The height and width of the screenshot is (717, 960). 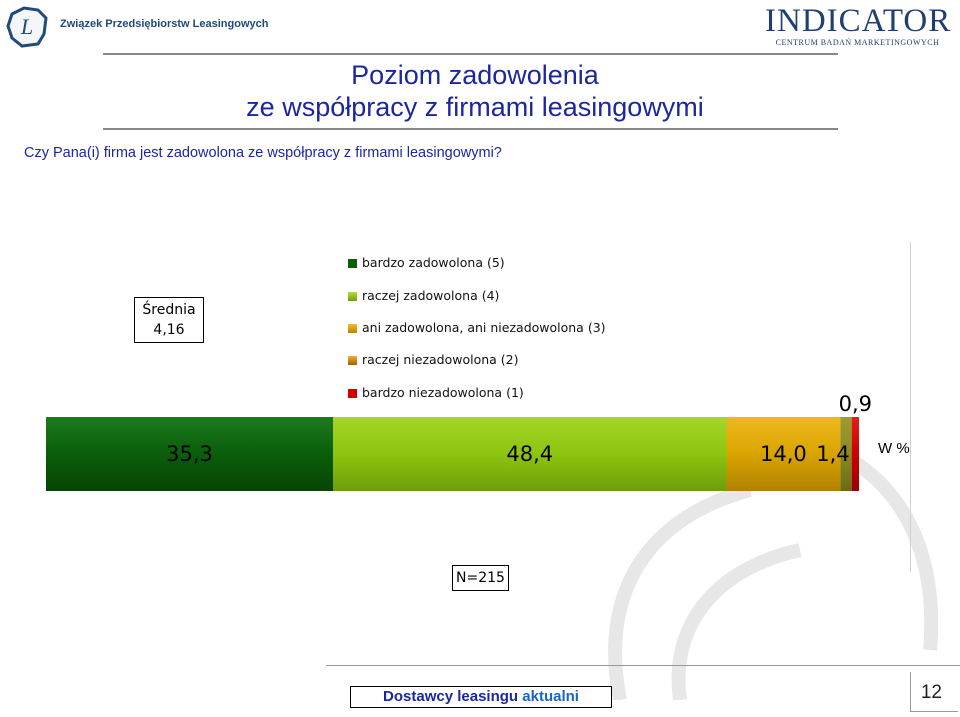 I want to click on report-label-suffix: aktualni, so click(x=550, y=696).